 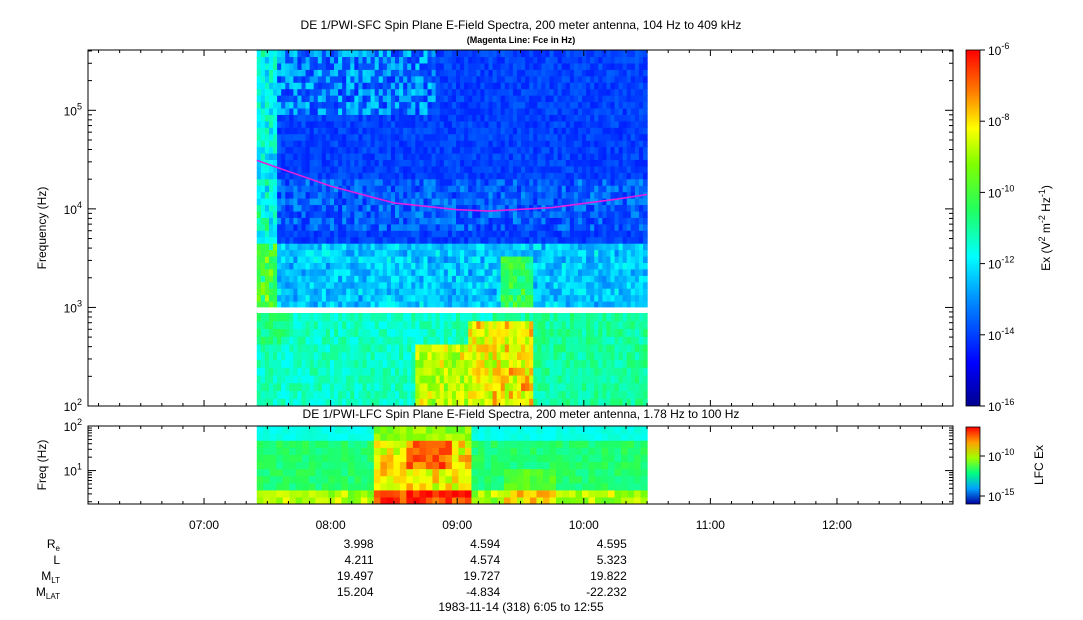 I want to click on time-tick-label: 12:00, so click(x=837, y=525).